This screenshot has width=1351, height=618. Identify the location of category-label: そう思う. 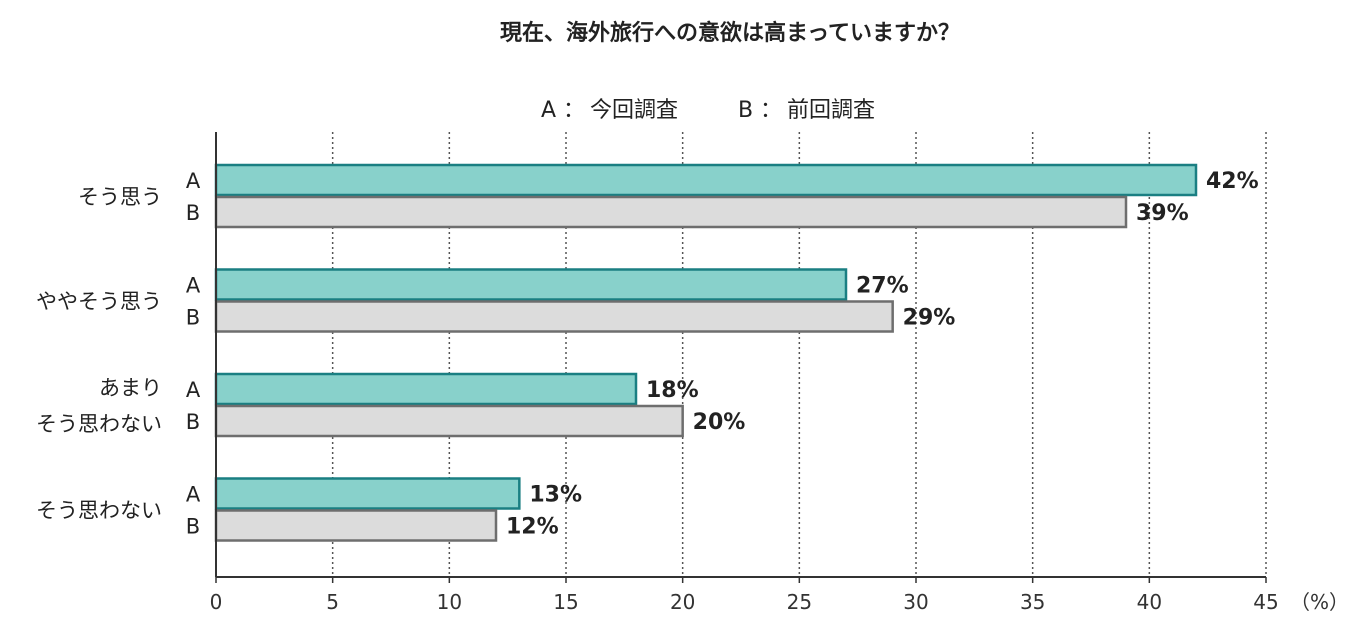
(120, 197).